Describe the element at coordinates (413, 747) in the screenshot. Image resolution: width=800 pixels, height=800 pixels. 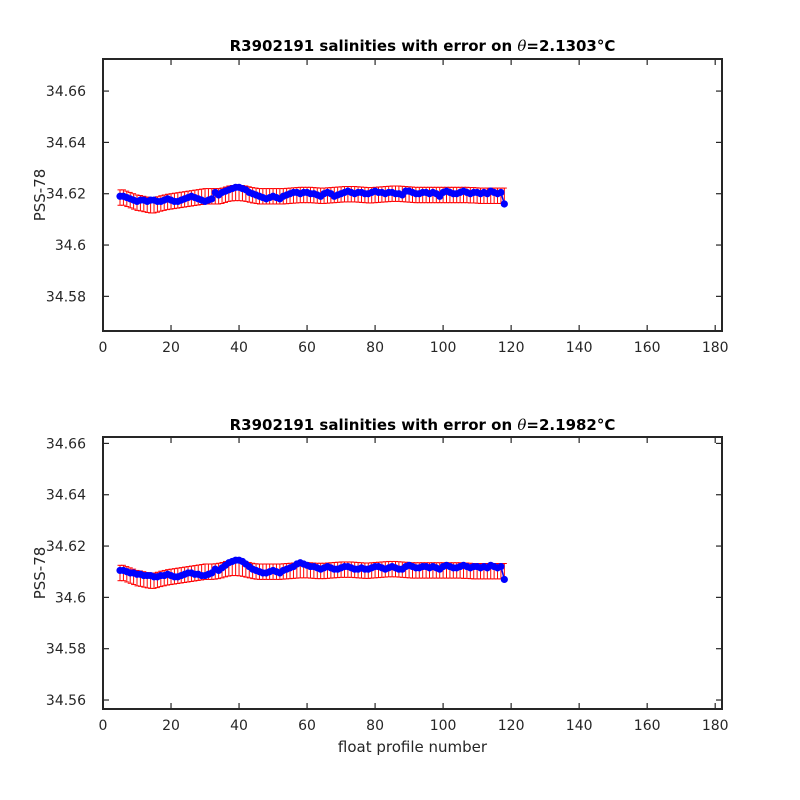
I see `x-axis-label: float profile number` at that location.